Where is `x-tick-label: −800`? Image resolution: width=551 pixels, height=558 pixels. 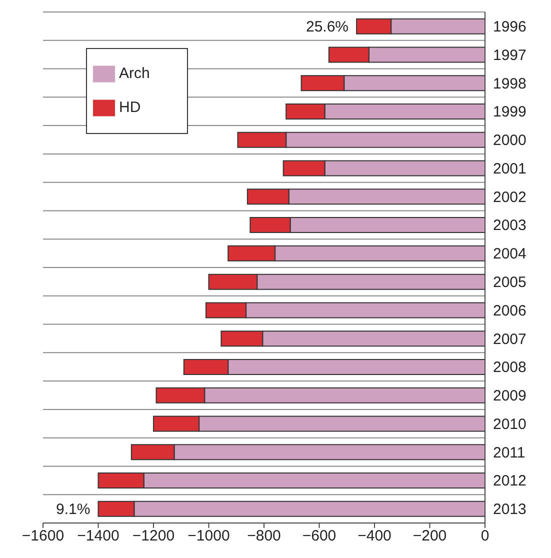
x-tick-label: −800 is located at coordinates (264, 536).